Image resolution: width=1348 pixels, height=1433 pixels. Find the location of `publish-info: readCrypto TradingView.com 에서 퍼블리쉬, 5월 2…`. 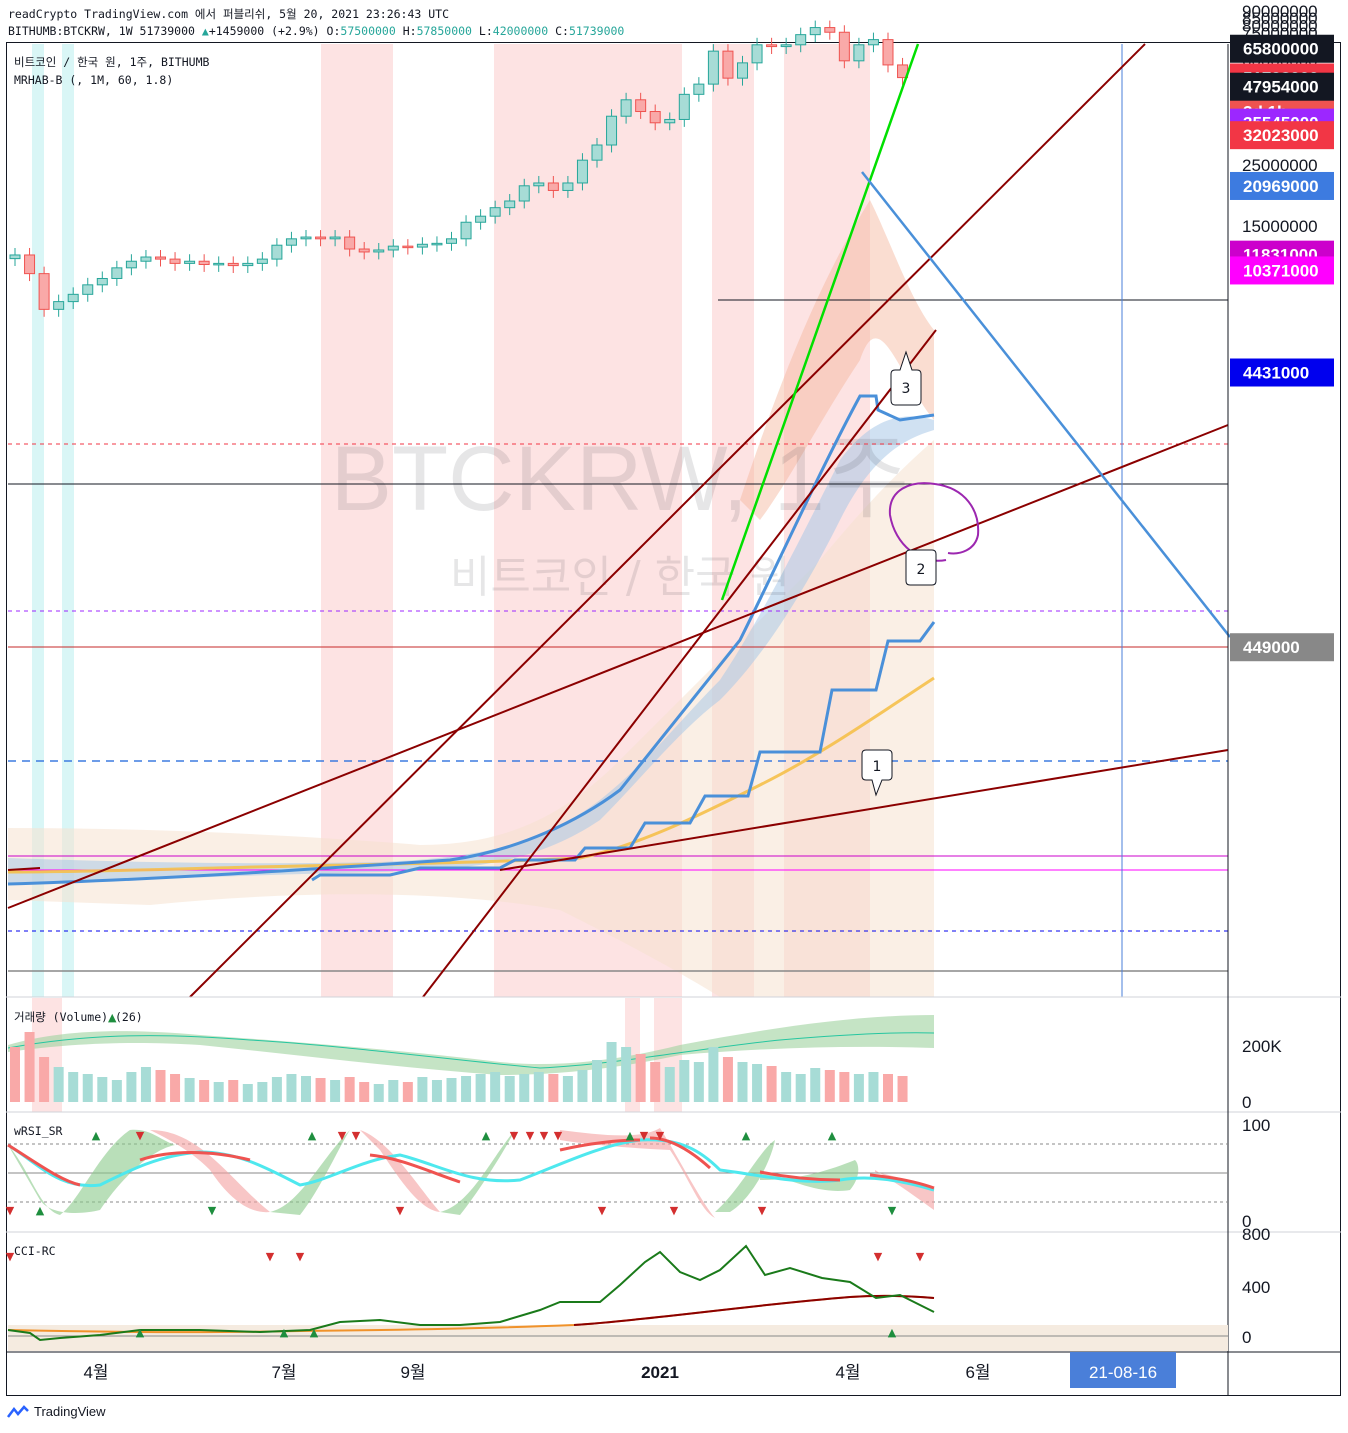

publish-info: readCrypto TradingView.com 에서 퍼블리쉬, 5월 2… is located at coordinates (229, 14).